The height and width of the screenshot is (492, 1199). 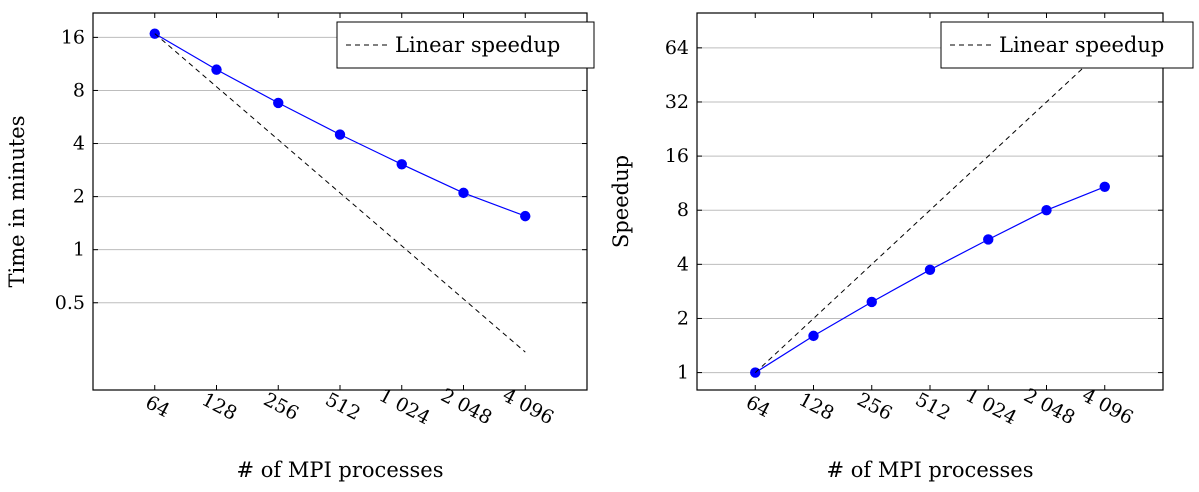 What do you see at coordinates (677, 102) in the screenshot?
I see `y-tick-label: 32` at bounding box center [677, 102].